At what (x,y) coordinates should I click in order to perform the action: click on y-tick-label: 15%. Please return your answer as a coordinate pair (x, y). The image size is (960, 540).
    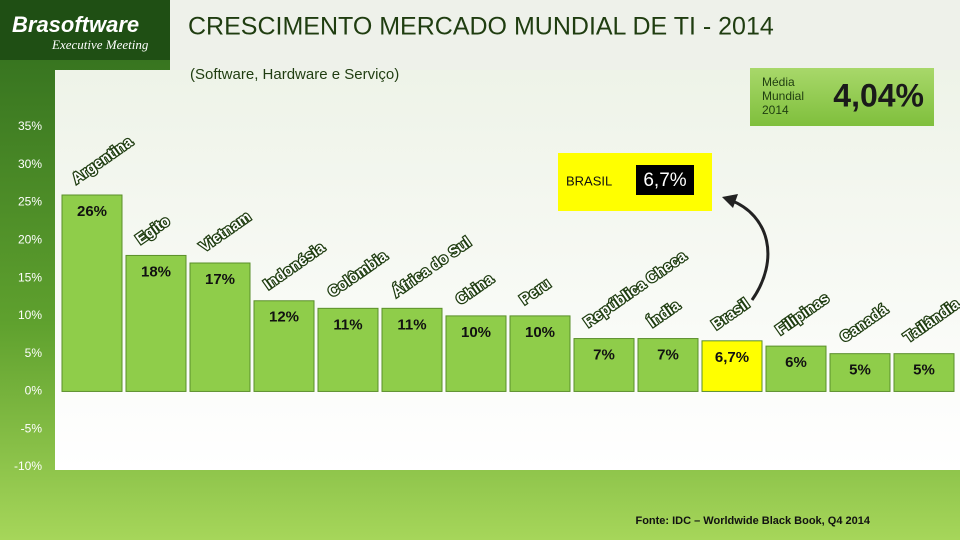
    Looking at the image, I should click on (30, 277).